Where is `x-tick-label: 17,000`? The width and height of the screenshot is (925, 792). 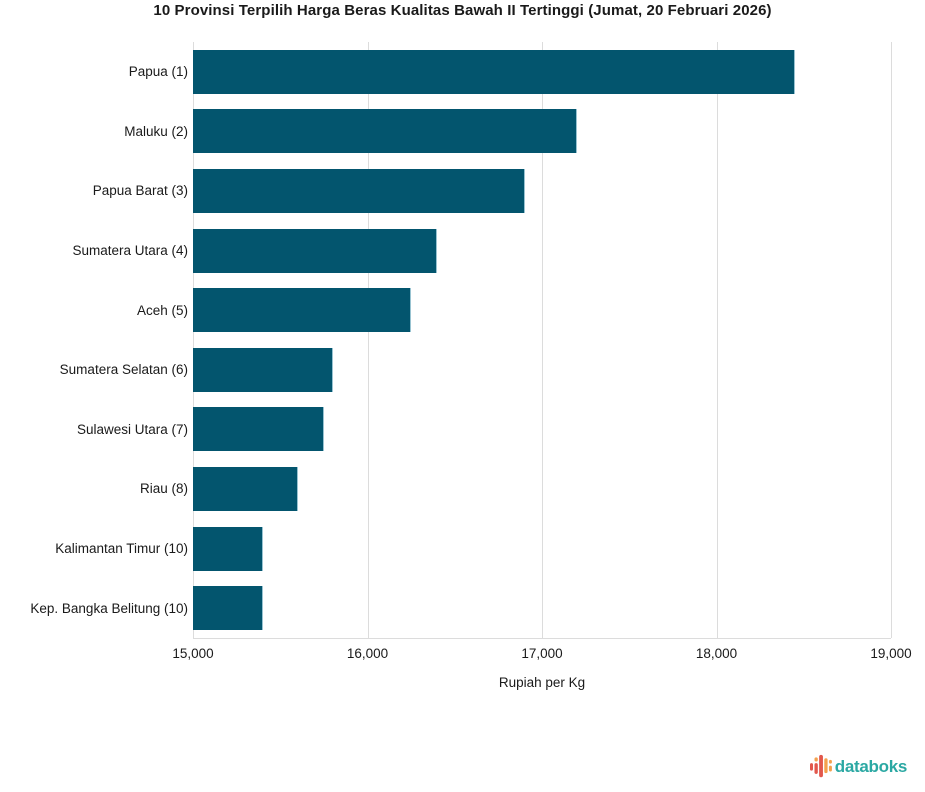
x-tick-label: 17,000 is located at coordinates (542, 653).